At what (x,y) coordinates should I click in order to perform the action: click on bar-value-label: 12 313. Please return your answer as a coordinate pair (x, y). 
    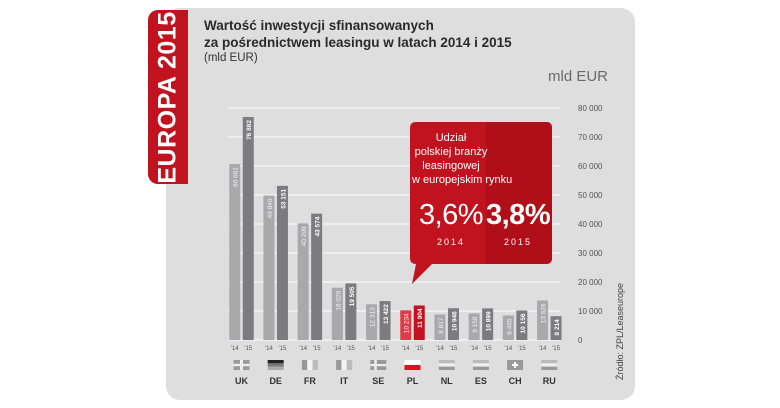
    Looking at the image, I should click on (373, 317).